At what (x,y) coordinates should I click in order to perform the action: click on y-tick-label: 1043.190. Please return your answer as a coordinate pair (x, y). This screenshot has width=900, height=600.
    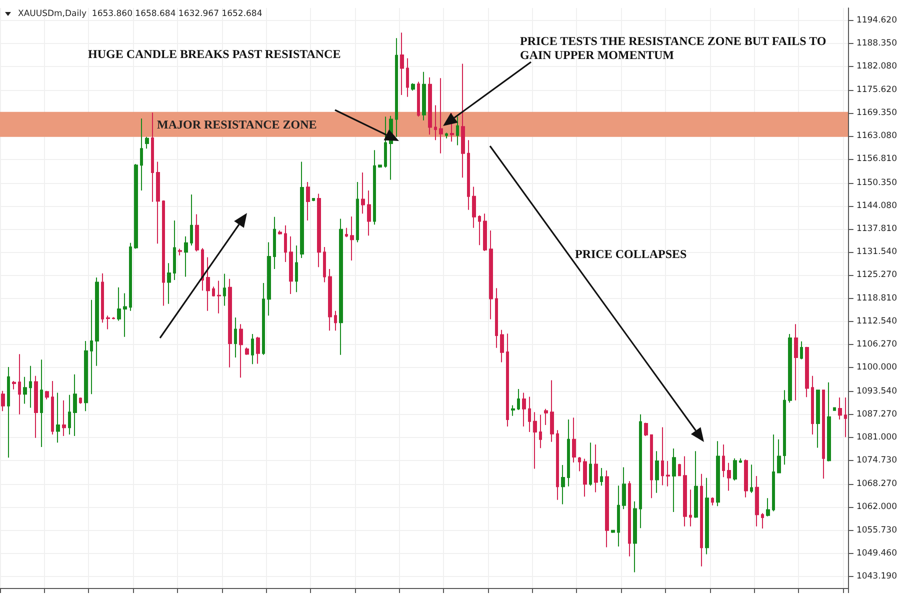
    Looking at the image, I should click on (877, 576).